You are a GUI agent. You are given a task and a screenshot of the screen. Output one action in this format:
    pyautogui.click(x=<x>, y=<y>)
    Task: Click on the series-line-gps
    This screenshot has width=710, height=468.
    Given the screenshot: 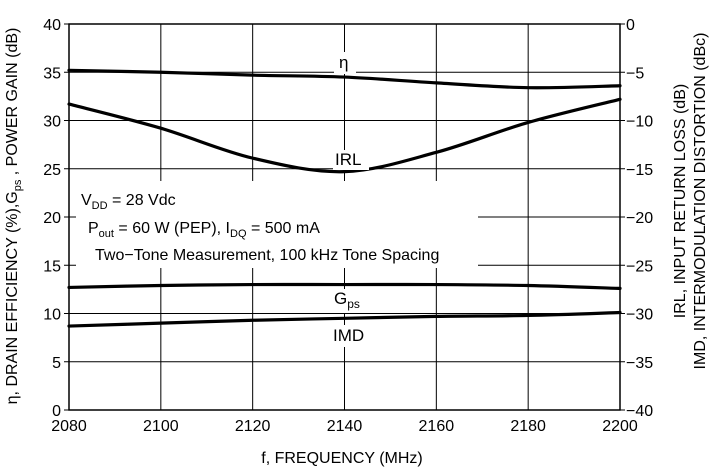 What is the action you would take?
    pyautogui.click(x=344, y=286)
    